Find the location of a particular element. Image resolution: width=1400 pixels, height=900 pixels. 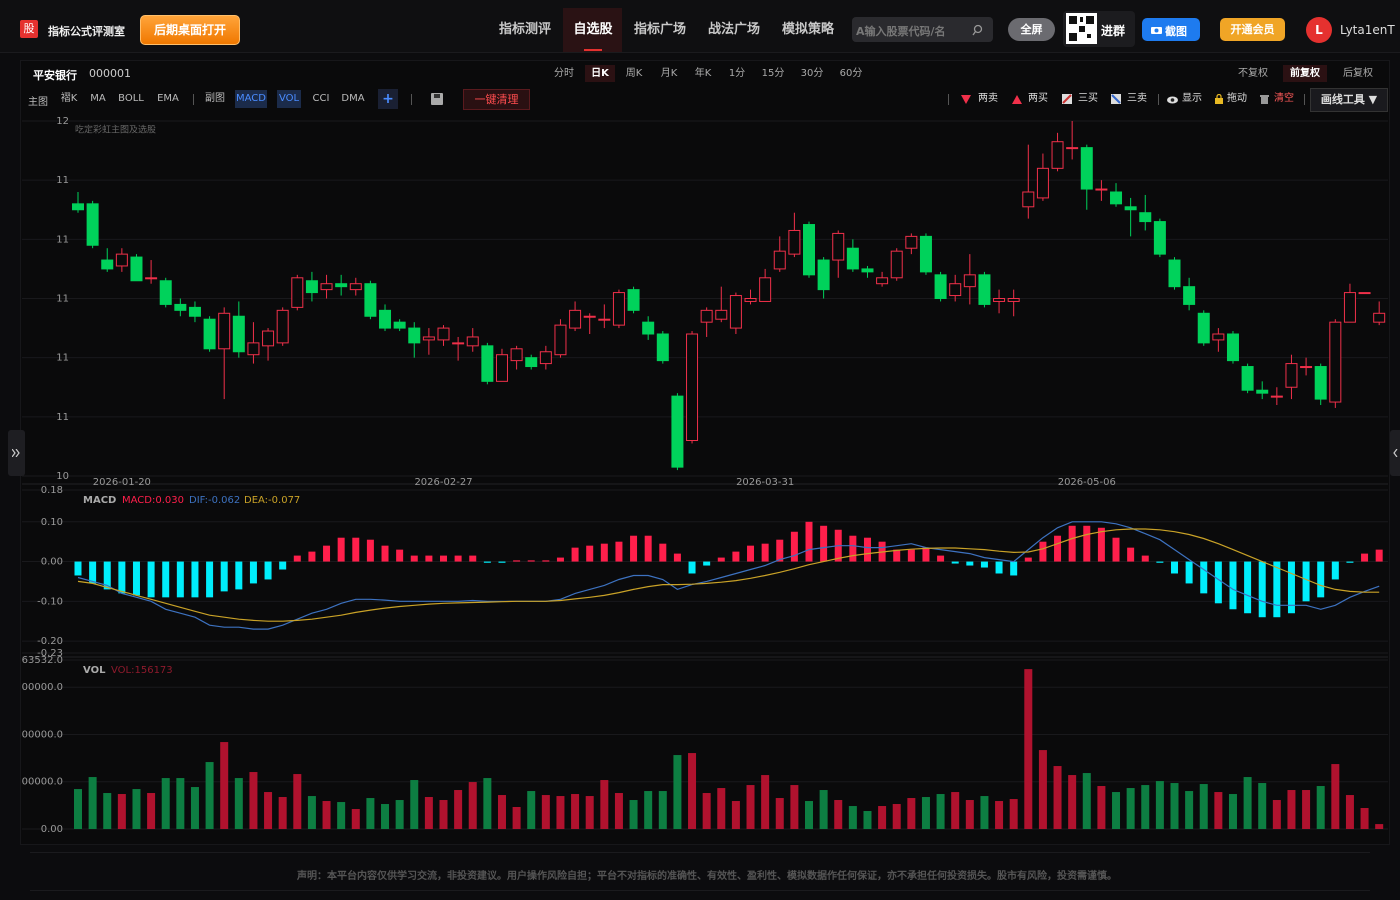

left-tab is located at coordinates (16, 453).